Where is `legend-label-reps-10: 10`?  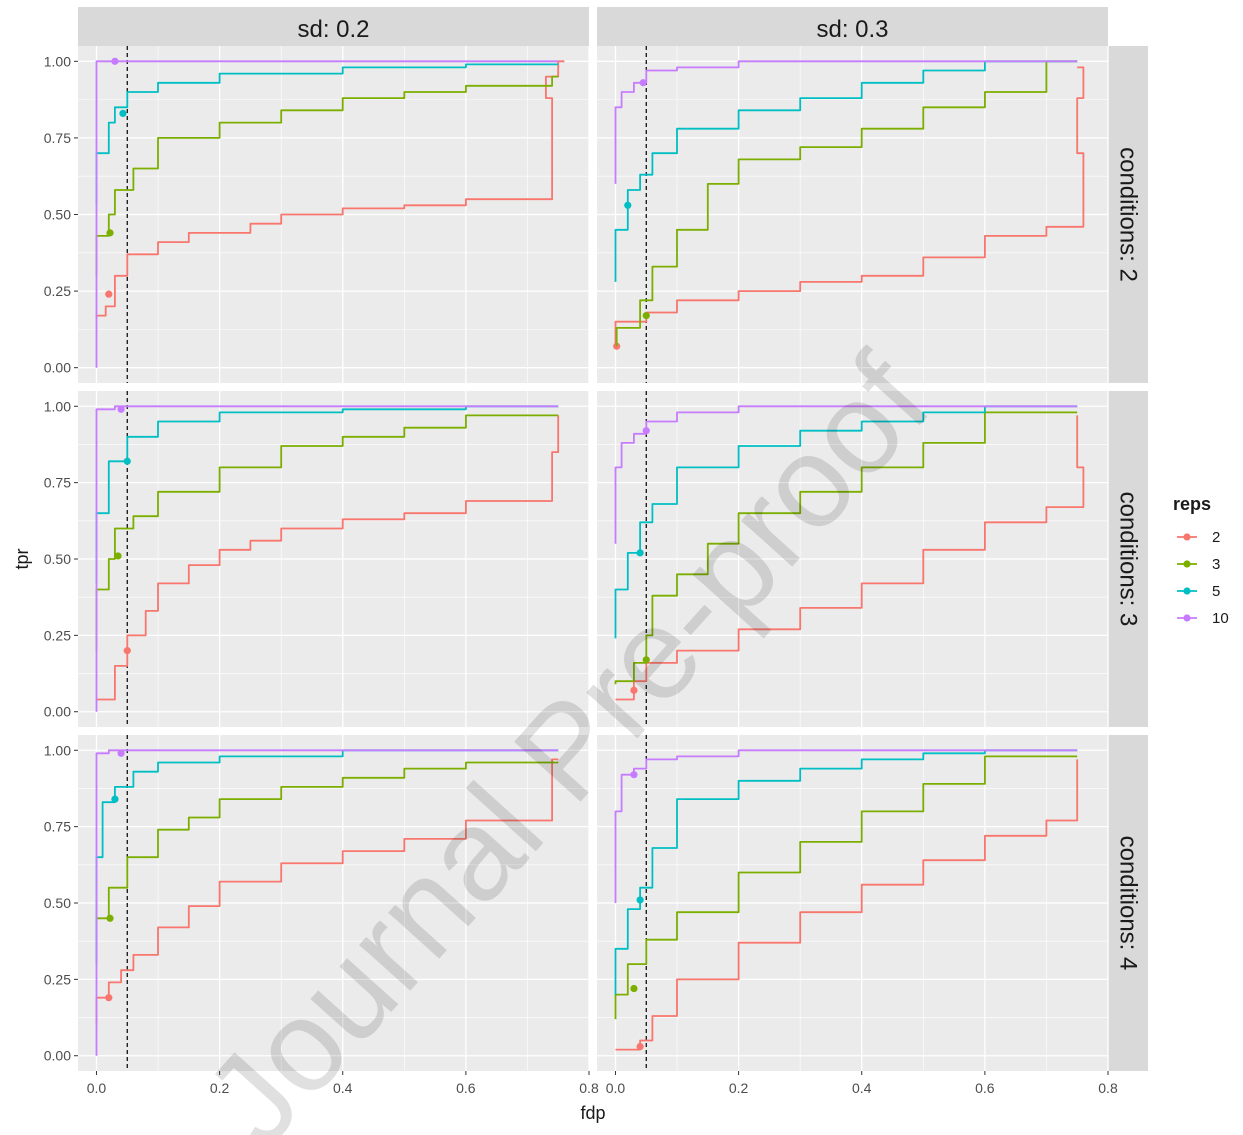 legend-label-reps-10: 10 is located at coordinates (1220, 618).